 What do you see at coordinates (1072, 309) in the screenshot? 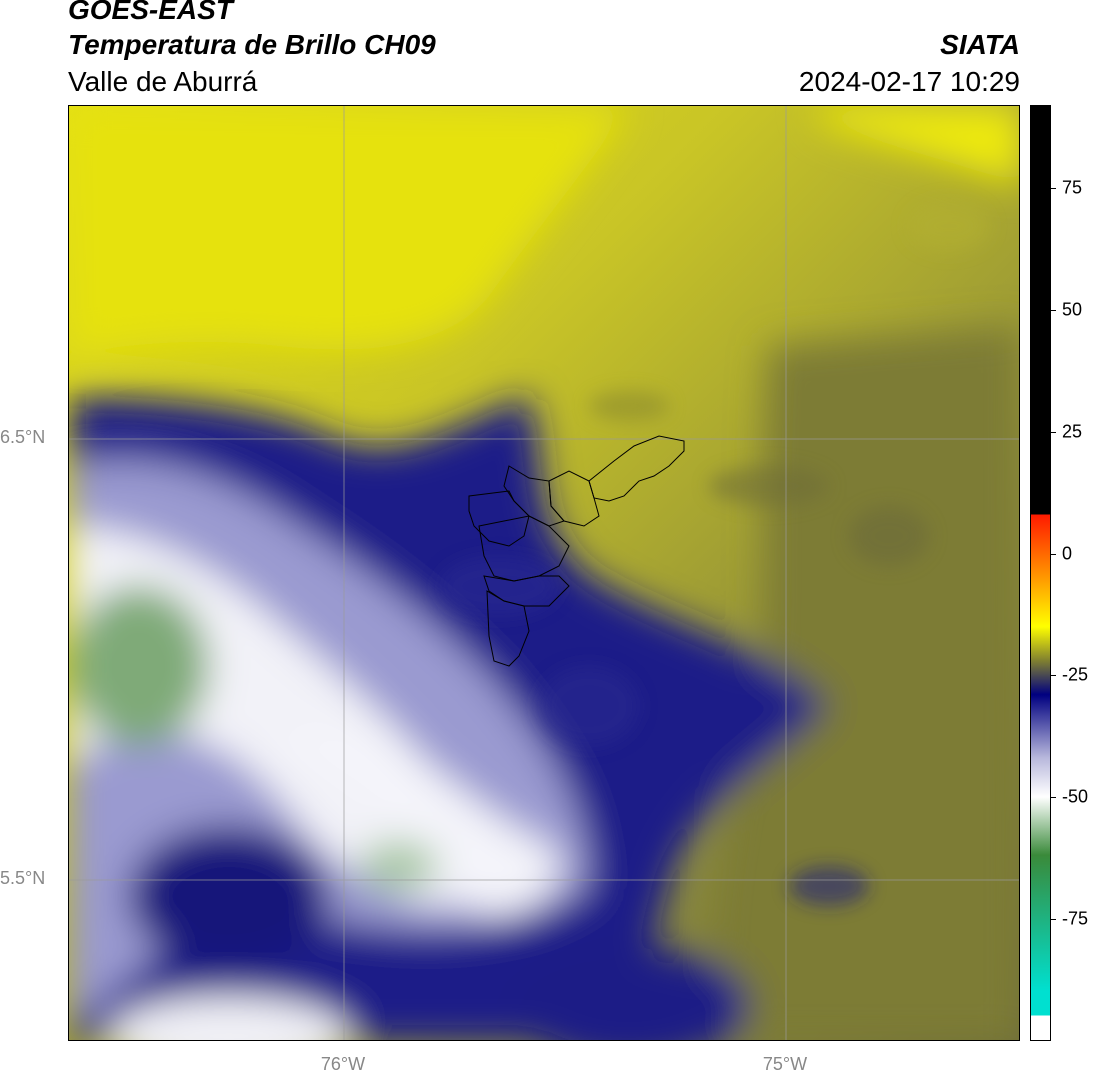
I see `colorbar-tick-label: 50` at bounding box center [1072, 309].